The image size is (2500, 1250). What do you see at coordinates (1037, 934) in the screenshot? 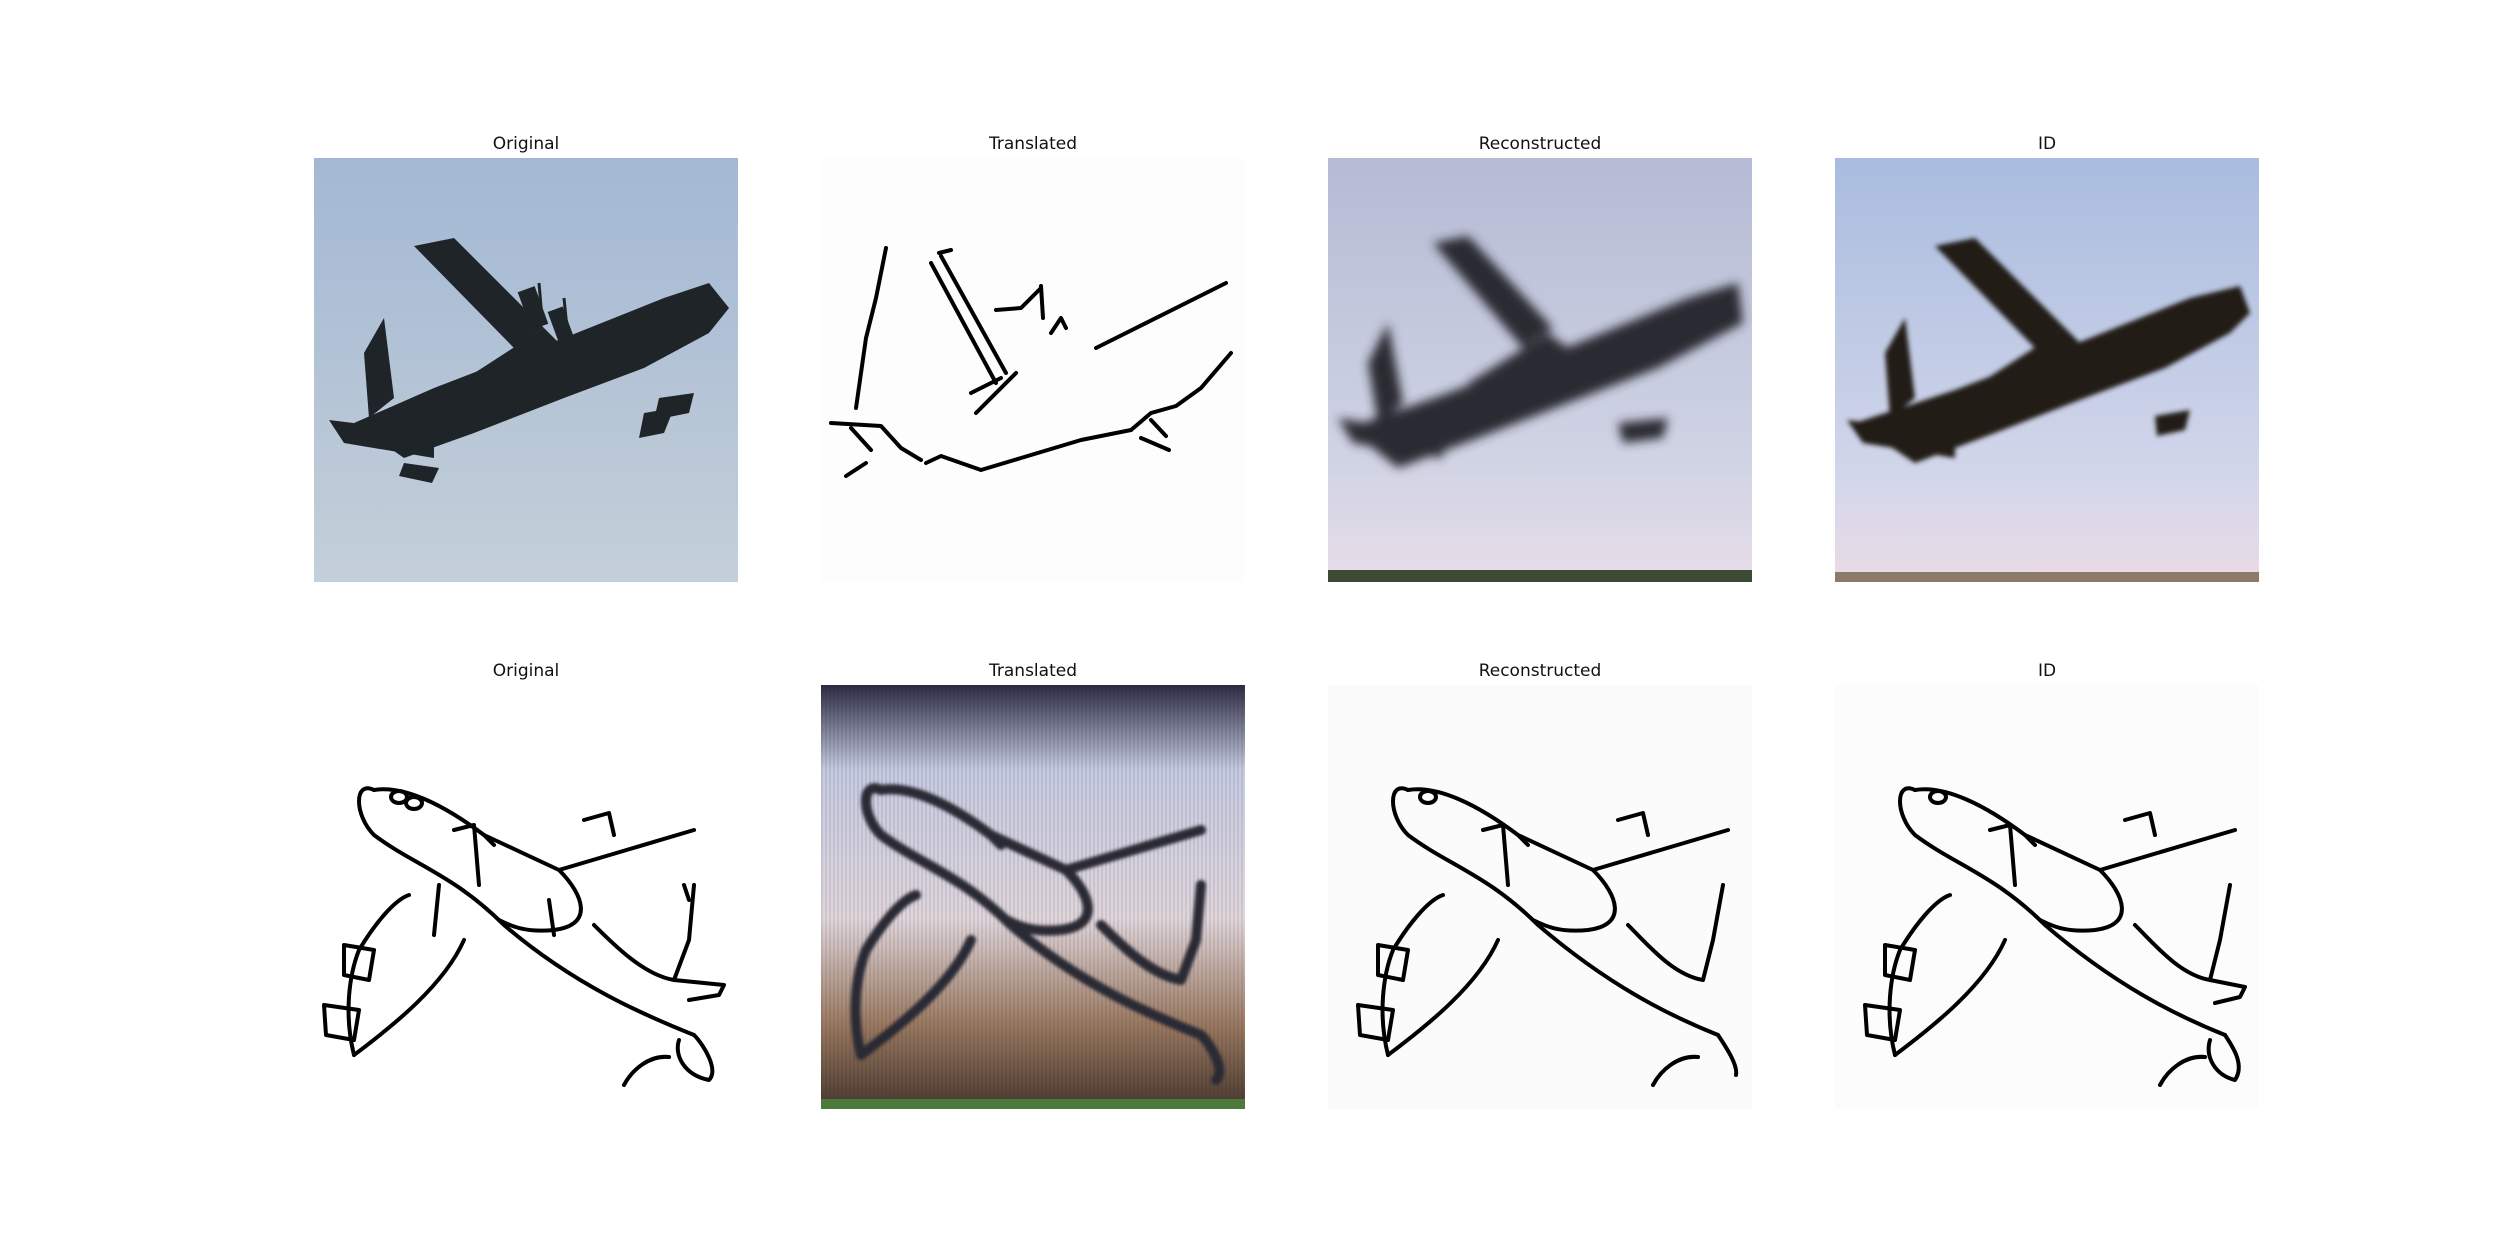
I see `embossed-airliner` at bounding box center [1037, 934].